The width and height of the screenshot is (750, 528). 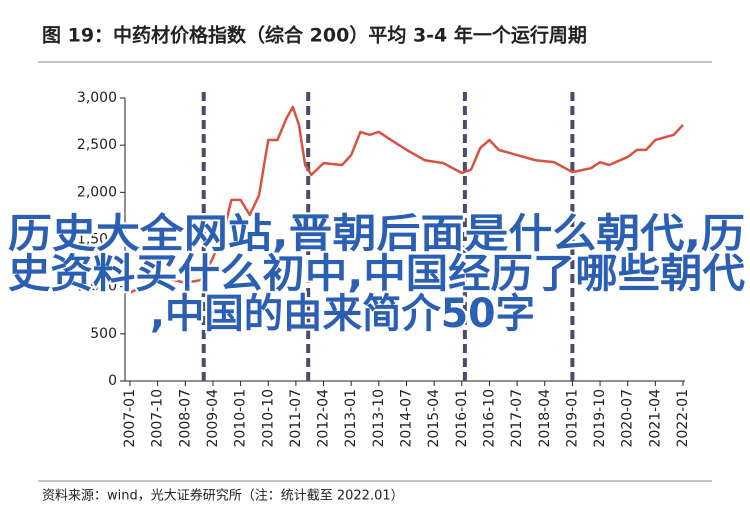 I want to click on x-tick-label: 2016-10, so click(x=489, y=418).